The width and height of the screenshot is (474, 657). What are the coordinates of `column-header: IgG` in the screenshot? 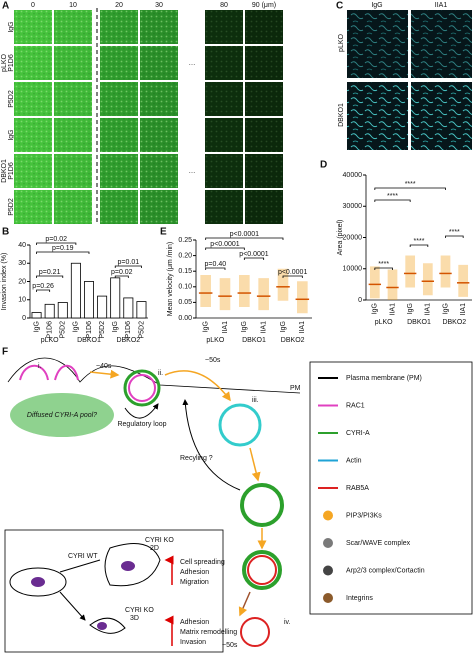 It's located at (376, 5).